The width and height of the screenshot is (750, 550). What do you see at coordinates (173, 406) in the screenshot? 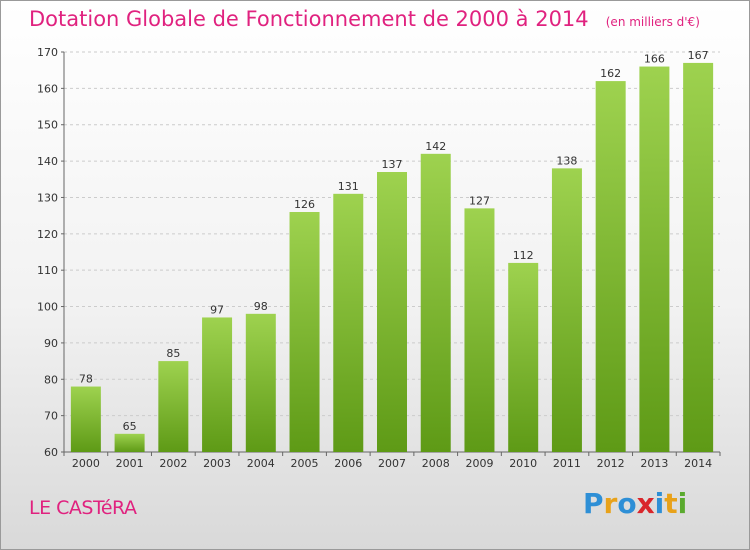
I see `bar-2002` at bounding box center [173, 406].